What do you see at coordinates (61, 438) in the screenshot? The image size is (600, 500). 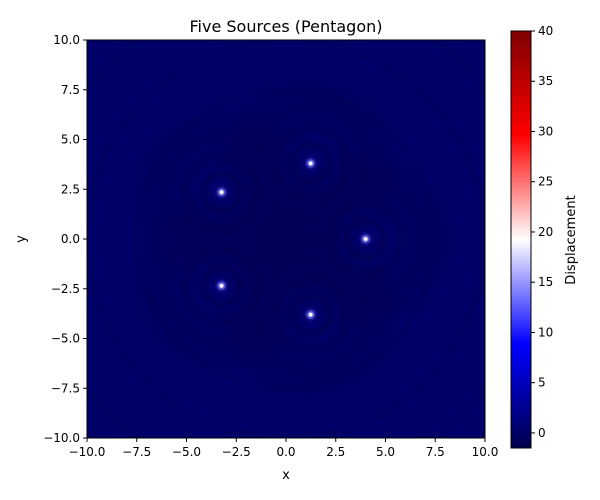 I see `y-tick-label: −10.0` at bounding box center [61, 438].